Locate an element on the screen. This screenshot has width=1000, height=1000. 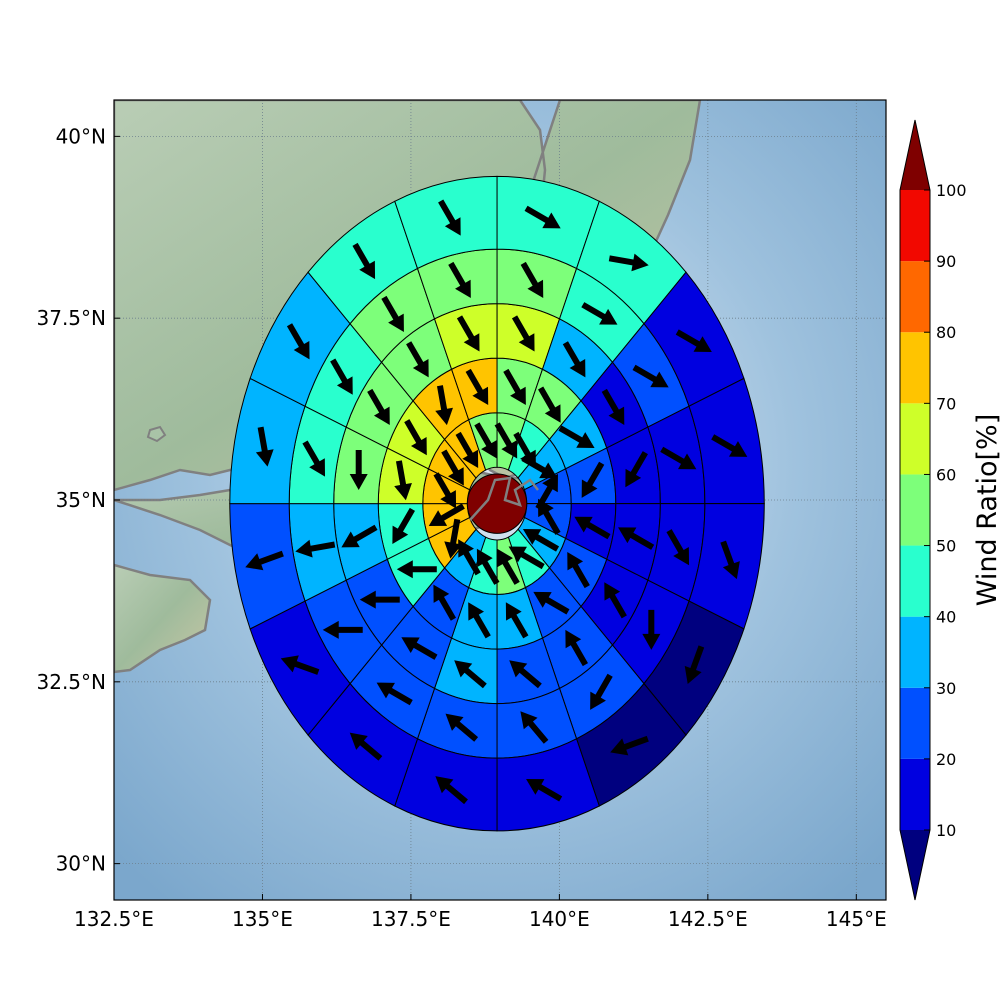
y-tick-label: 40°N is located at coordinates (81, 136).